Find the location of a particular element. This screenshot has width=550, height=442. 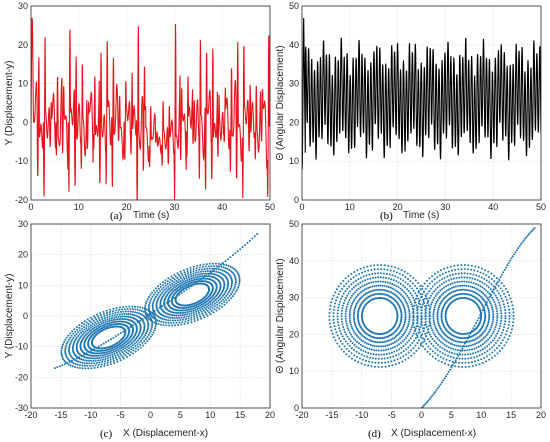

panel-c-xtick-label: 15 is located at coordinates (240, 415).